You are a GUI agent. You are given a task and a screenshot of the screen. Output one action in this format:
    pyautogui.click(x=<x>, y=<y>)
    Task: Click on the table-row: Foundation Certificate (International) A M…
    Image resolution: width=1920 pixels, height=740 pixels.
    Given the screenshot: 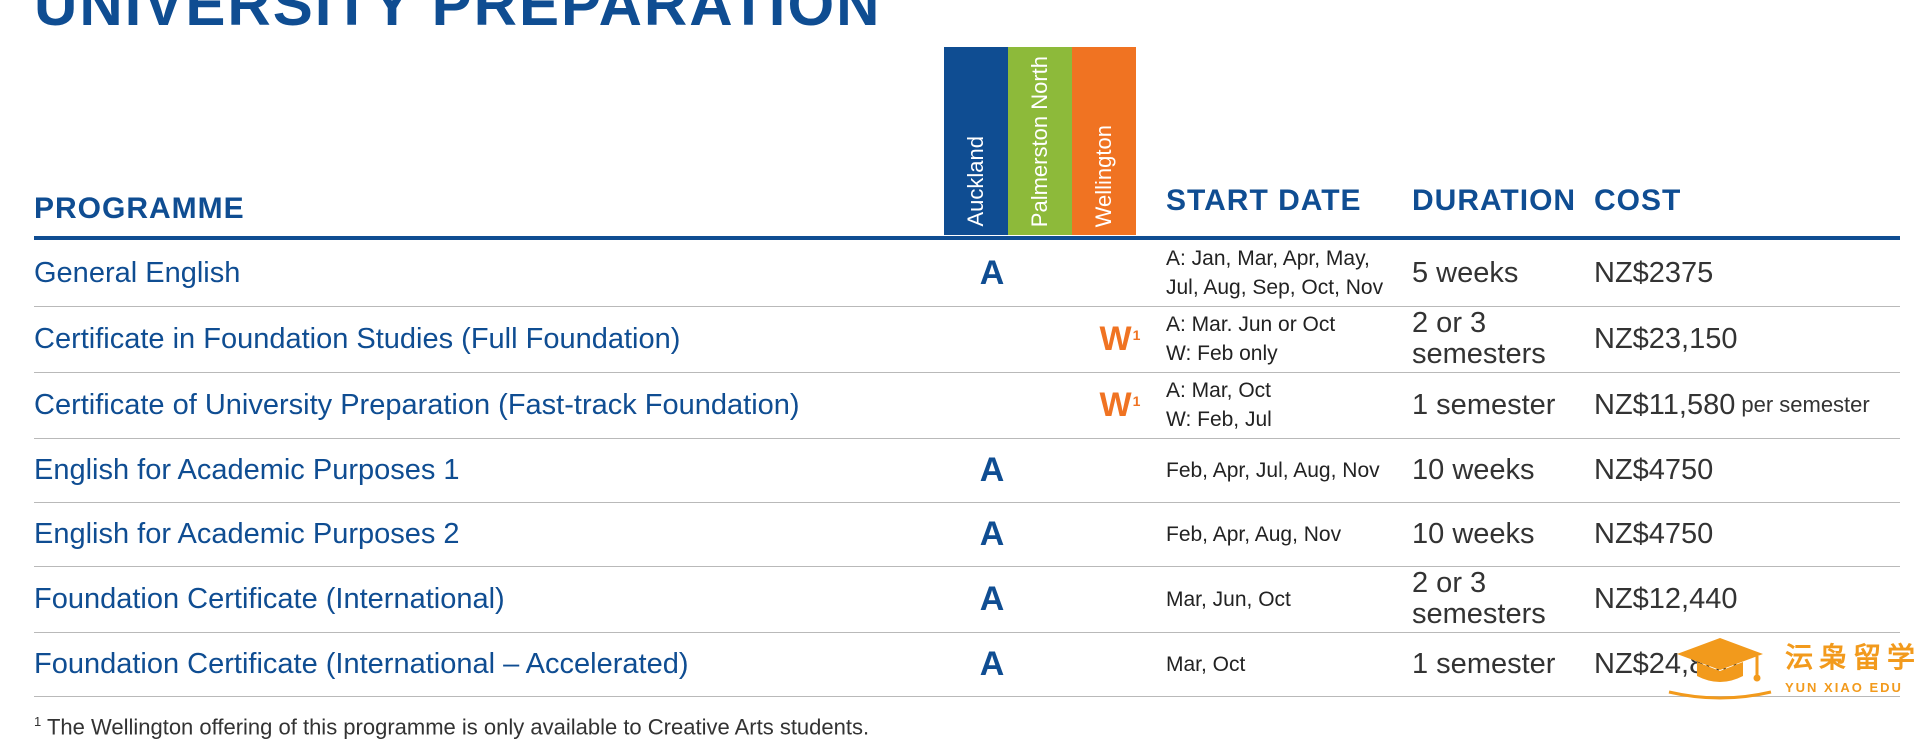 What is the action you would take?
    pyautogui.click(x=967, y=599)
    